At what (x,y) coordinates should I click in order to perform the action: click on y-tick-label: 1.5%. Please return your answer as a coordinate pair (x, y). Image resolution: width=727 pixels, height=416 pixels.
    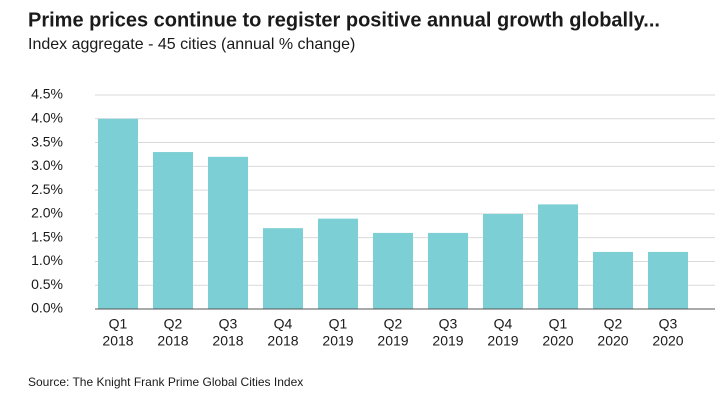
    Looking at the image, I should click on (47, 236).